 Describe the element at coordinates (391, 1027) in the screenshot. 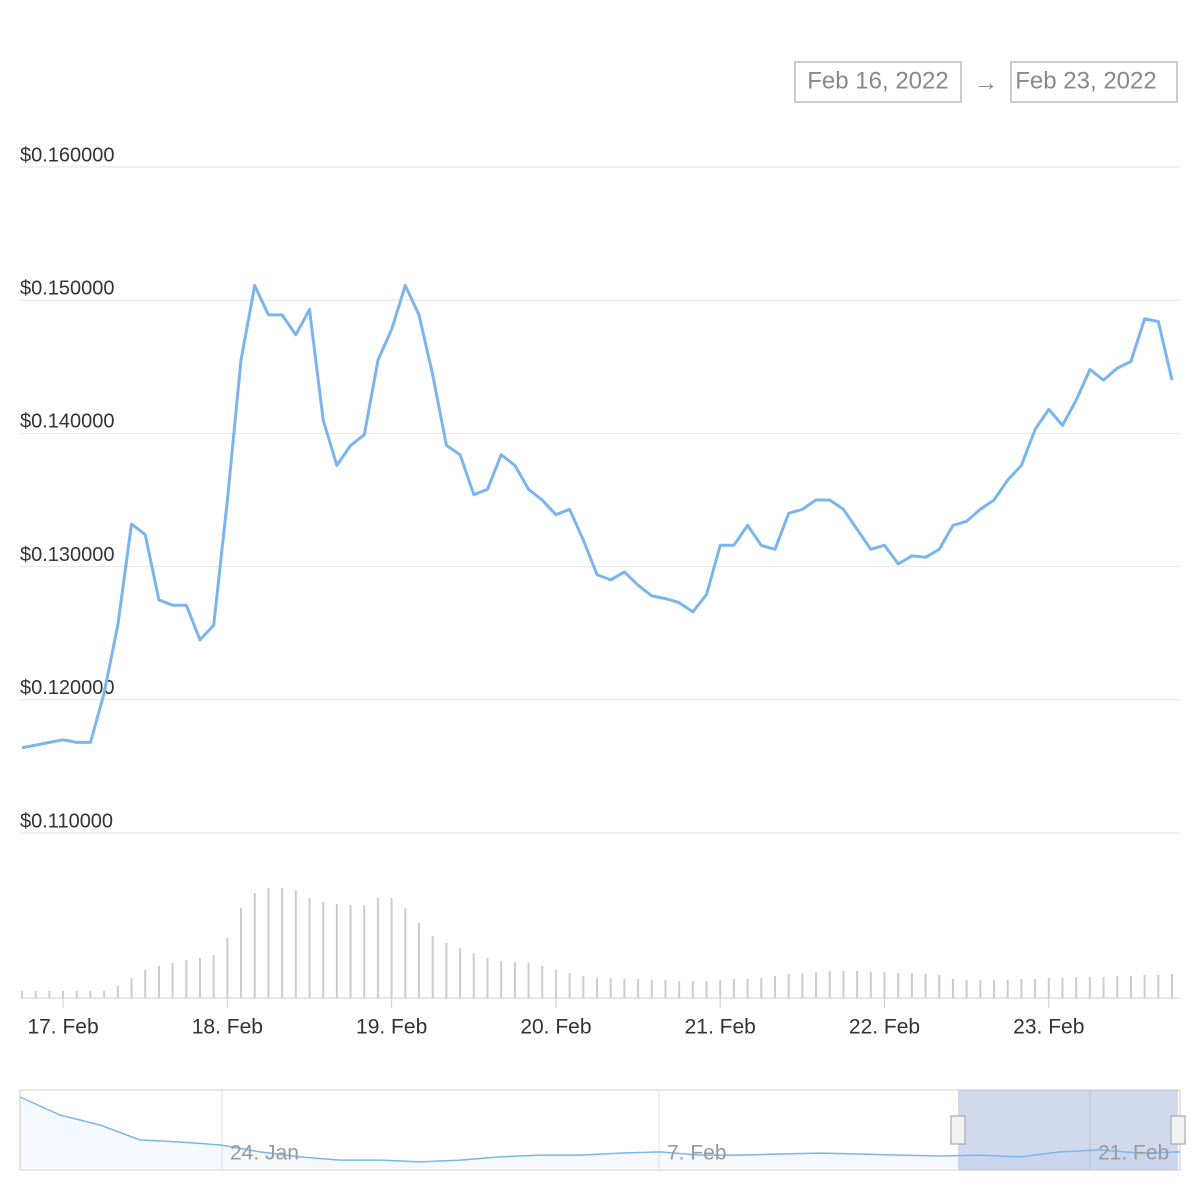

I see `x-tick-label: 19. Feb` at that location.